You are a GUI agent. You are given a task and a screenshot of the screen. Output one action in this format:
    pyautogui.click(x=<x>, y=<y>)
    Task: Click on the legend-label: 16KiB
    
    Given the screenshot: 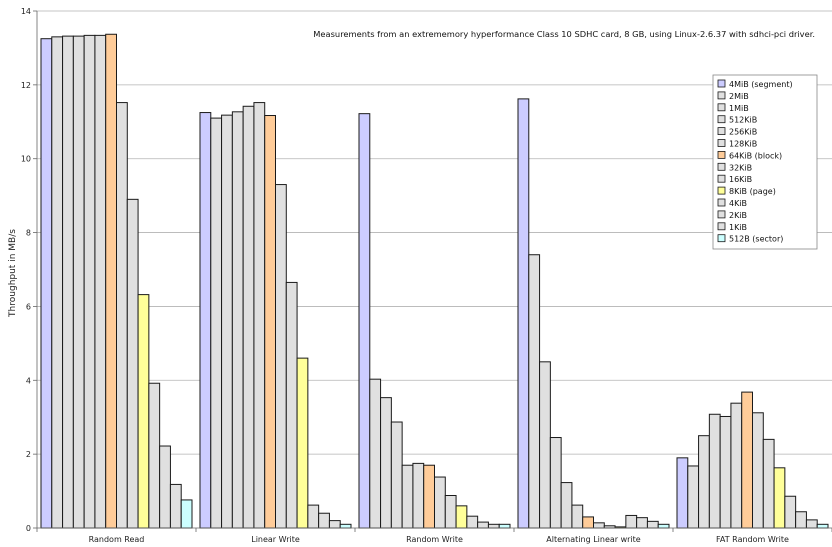 What is the action you would take?
    pyautogui.click(x=740, y=179)
    